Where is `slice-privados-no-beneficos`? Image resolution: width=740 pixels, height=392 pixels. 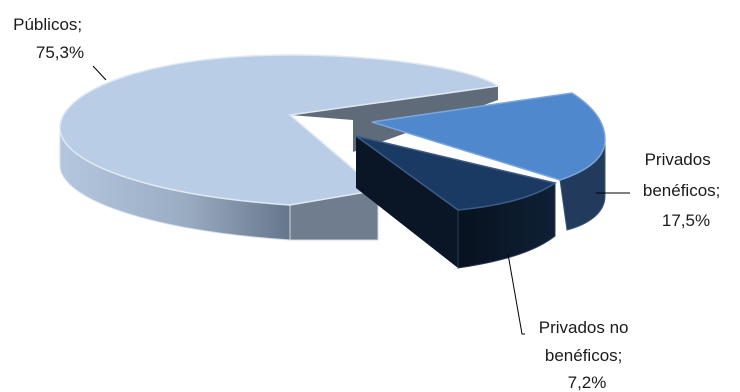 slice-privados-no-beneficos is located at coordinates (456, 202).